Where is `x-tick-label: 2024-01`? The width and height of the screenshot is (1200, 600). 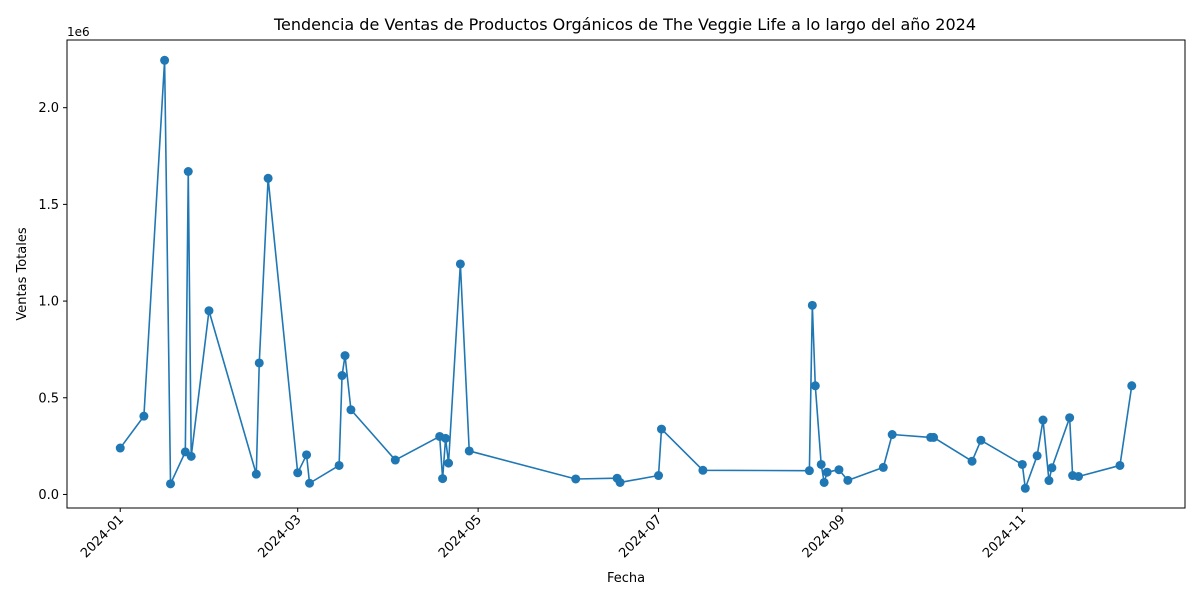 x-tick-label: 2024-01 is located at coordinates (102, 536).